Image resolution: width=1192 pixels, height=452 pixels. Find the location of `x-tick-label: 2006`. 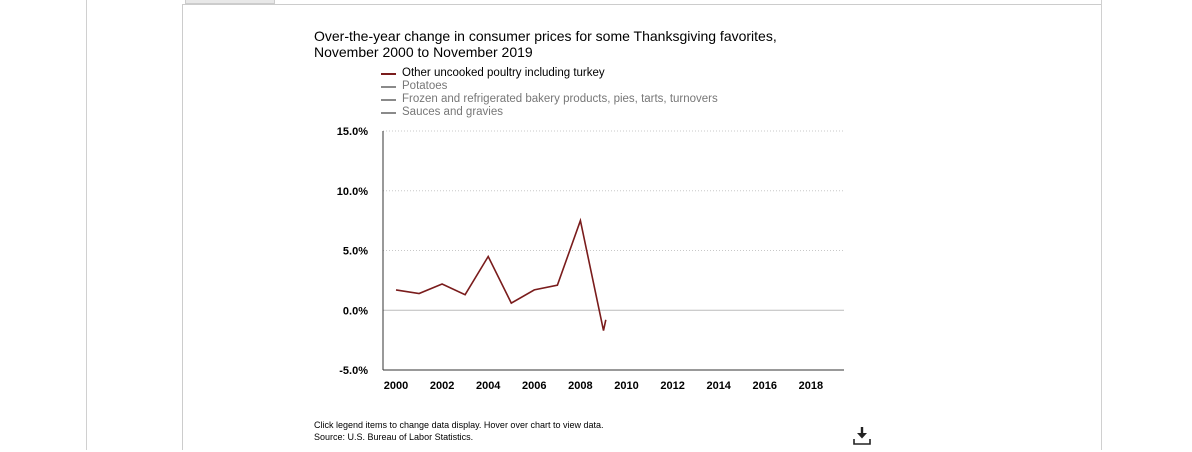

x-tick-label: 2006 is located at coordinates (534, 386).